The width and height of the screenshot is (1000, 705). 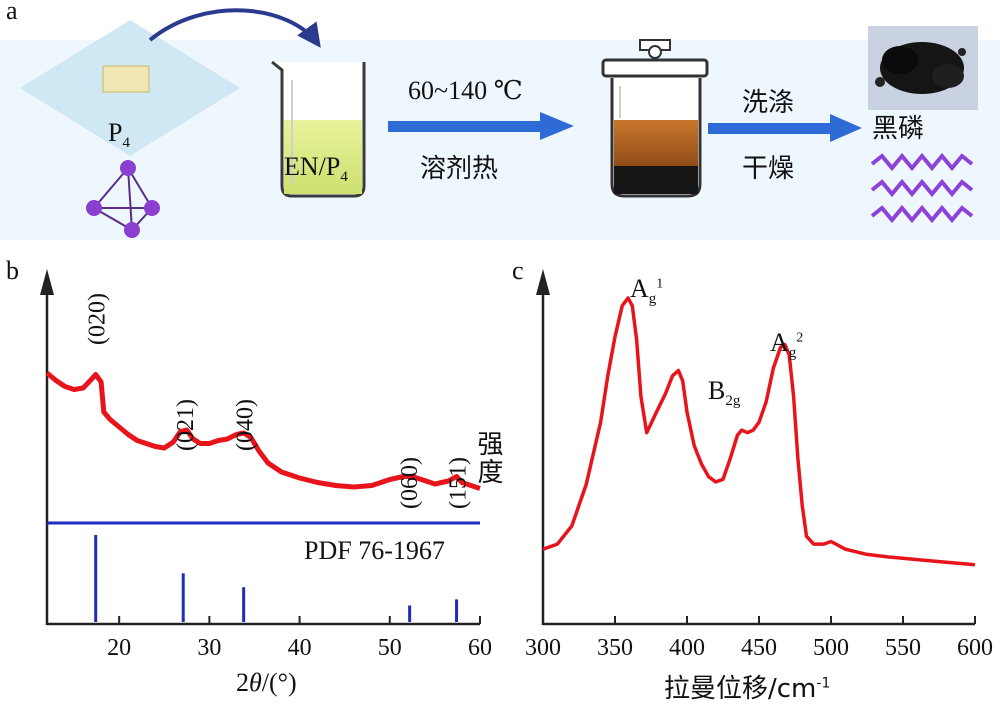 I want to click on tetrahedron-icon, so click(x=123, y=199).